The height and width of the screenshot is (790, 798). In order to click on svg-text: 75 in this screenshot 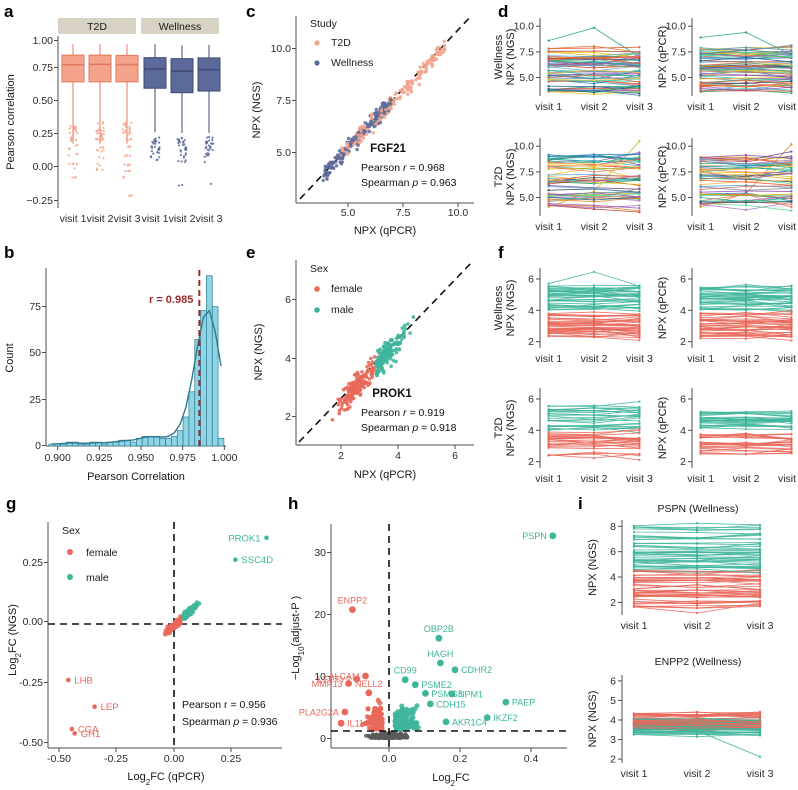, I will do `click(35, 307)`.